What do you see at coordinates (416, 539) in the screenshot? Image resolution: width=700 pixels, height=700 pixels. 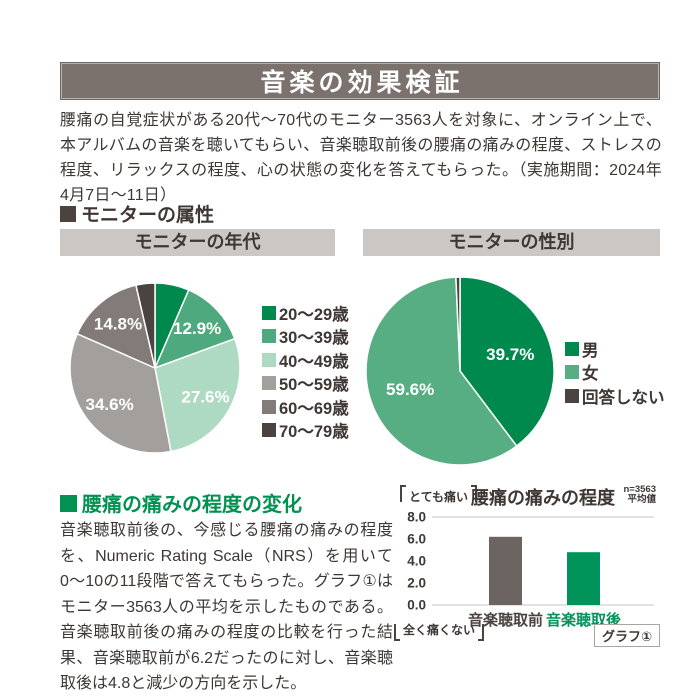 I see `y-axis-tick-label: 6.0` at bounding box center [416, 539].